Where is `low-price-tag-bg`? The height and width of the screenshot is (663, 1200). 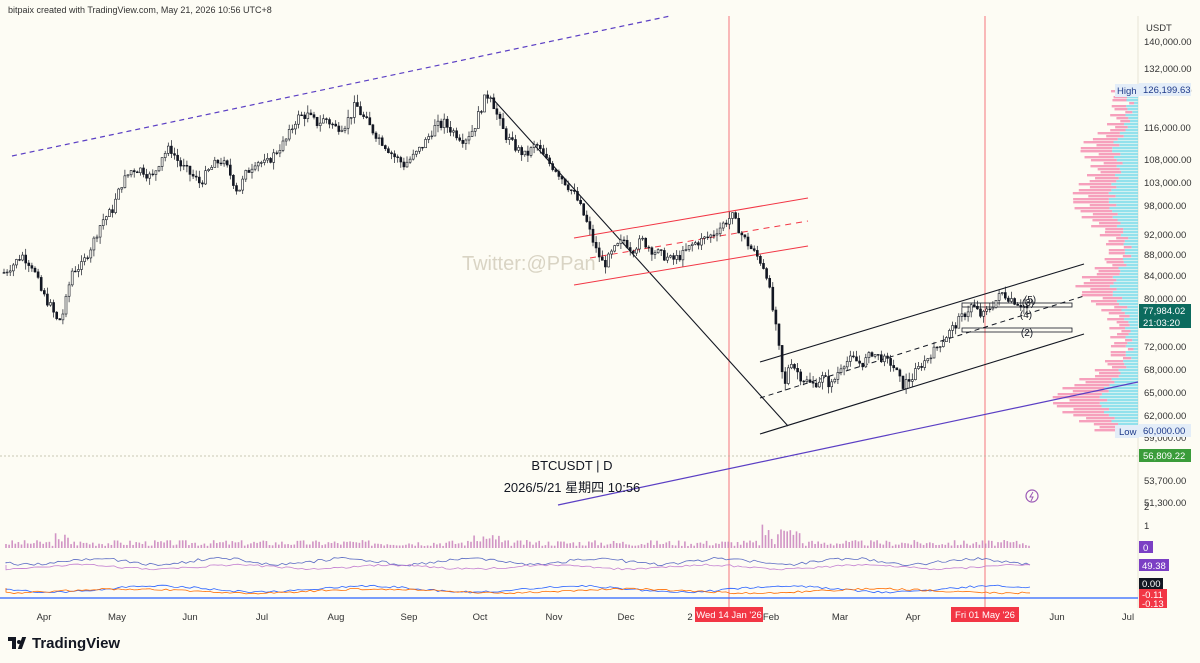
low-price-tag-bg is located at coordinates (1165, 430).